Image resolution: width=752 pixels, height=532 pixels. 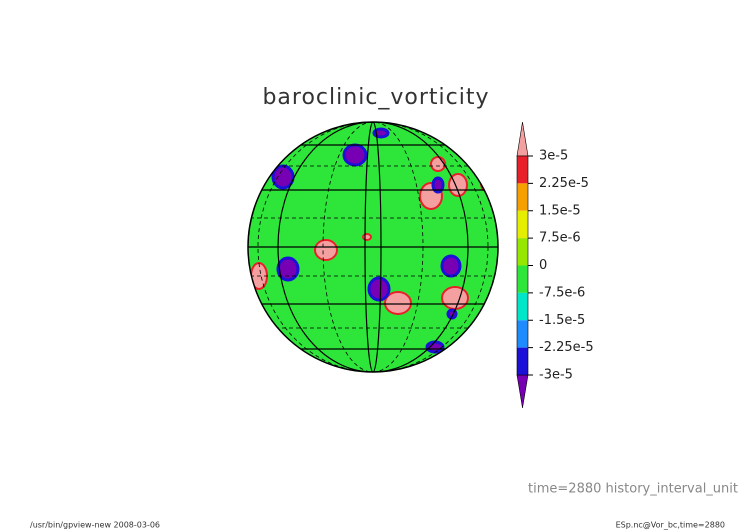 I want to click on colorbar-tick-label: 3e-5, so click(x=553, y=156).